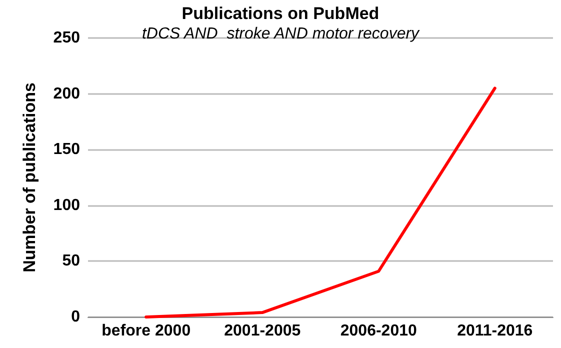 The height and width of the screenshot is (348, 561). What do you see at coordinates (75, 317) in the screenshot?
I see `y-tick-label: 0` at bounding box center [75, 317].